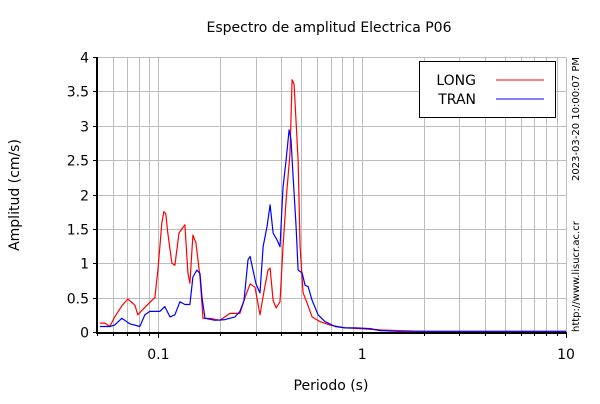  I want to click on y-tick-label: 2, so click(84, 197).